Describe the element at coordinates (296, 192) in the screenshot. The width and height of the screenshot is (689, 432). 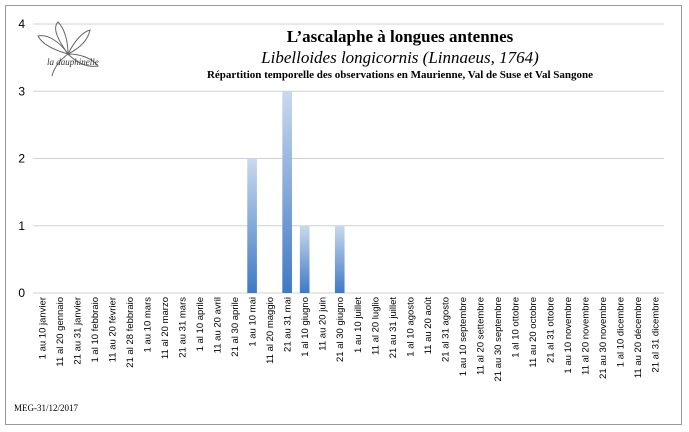
I see `bars` at that location.